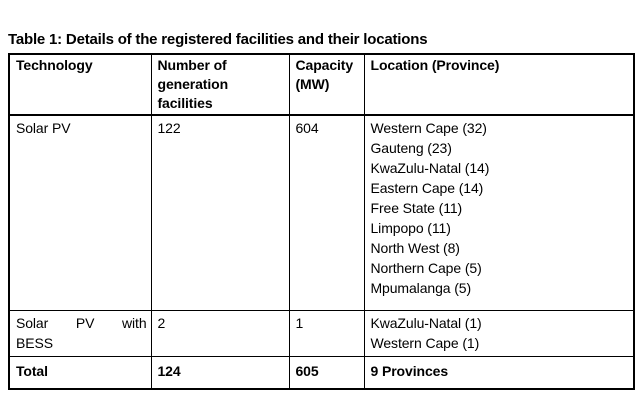 Image resolution: width=640 pixels, height=409 pixels. I want to click on col-header-generation-facilities: Number of generation facilities, so click(220, 84).